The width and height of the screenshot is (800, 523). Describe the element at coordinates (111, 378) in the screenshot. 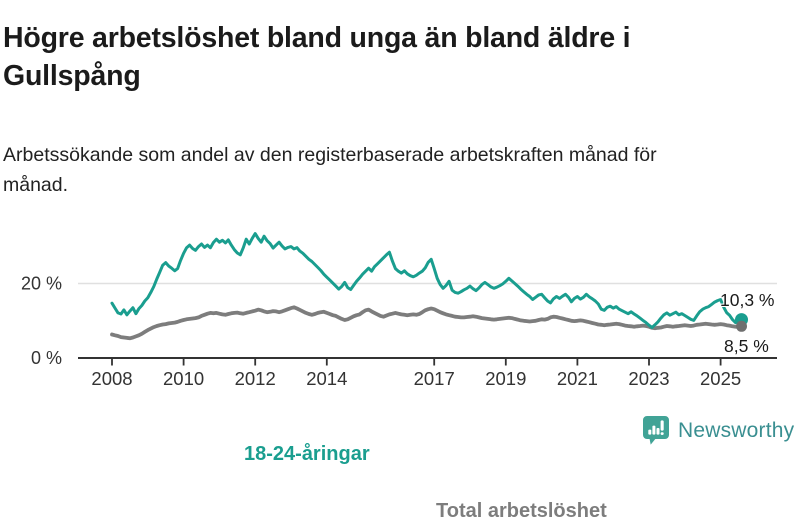

I see `x-tick-label: 2008` at that location.